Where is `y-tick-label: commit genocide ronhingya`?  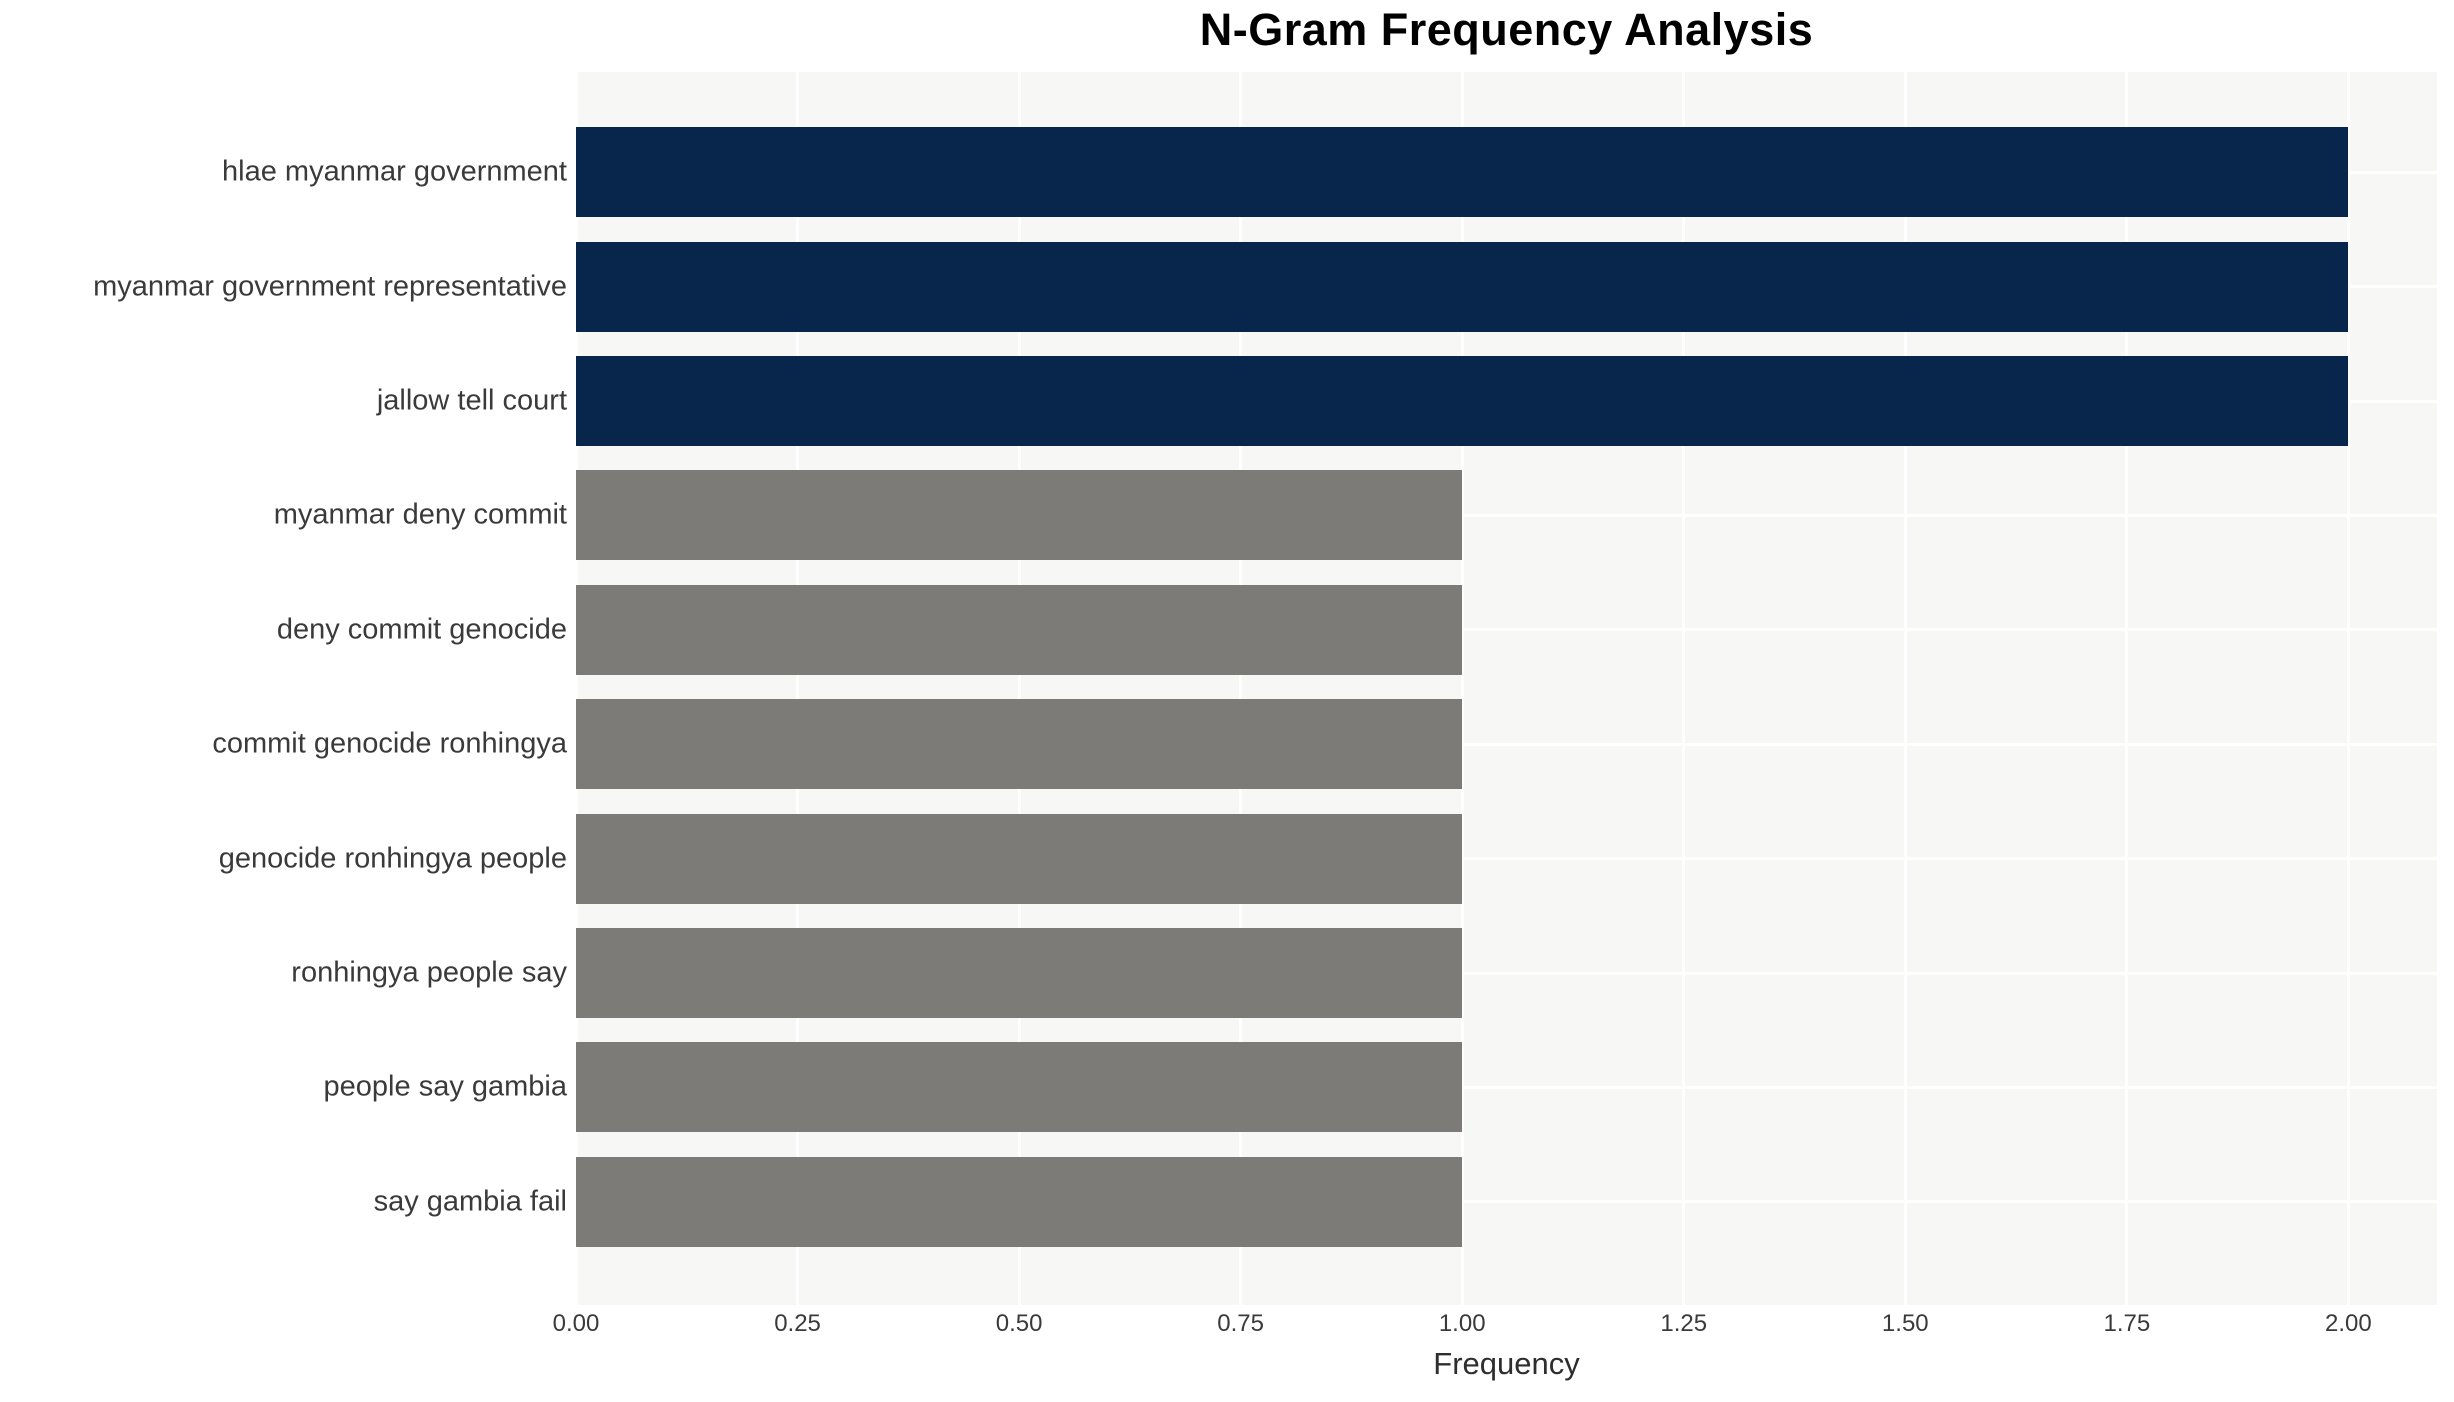
y-tick-label: commit genocide ronhingya is located at coordinates (389, 743).